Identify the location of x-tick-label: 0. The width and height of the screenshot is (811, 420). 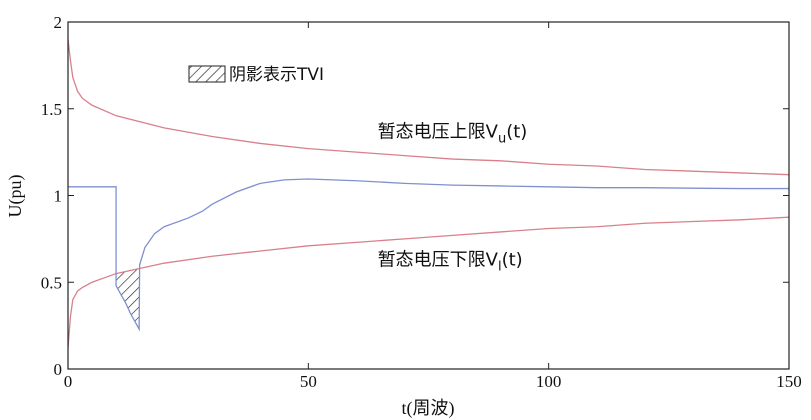
(68, 381).